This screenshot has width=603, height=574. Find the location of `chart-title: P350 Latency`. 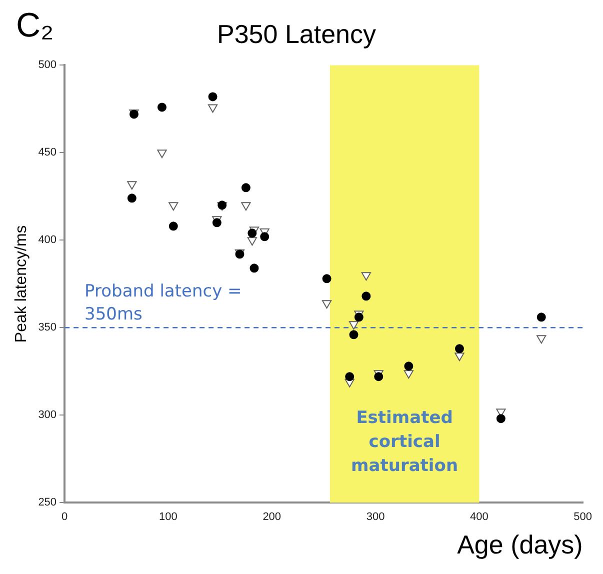

chart-title: P350 Latency is located at coordinates (296, 33).